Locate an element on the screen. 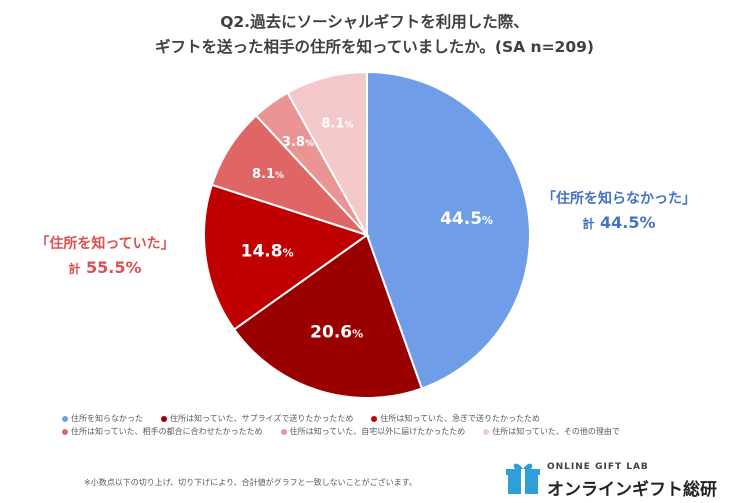  pie-slice-label-6: 8.1% is located at coordinates (337, 123).